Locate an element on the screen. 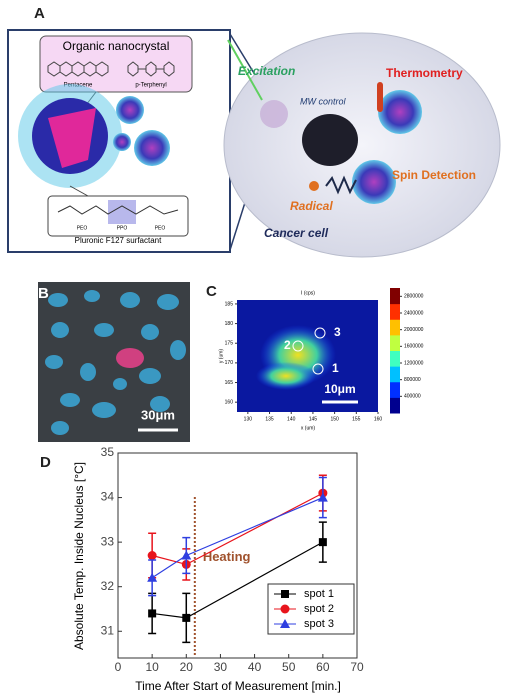 Image resolution: width=506 pixels, height=700 pixels. y-tick-label: 31 is located at coordinates (108, 630).